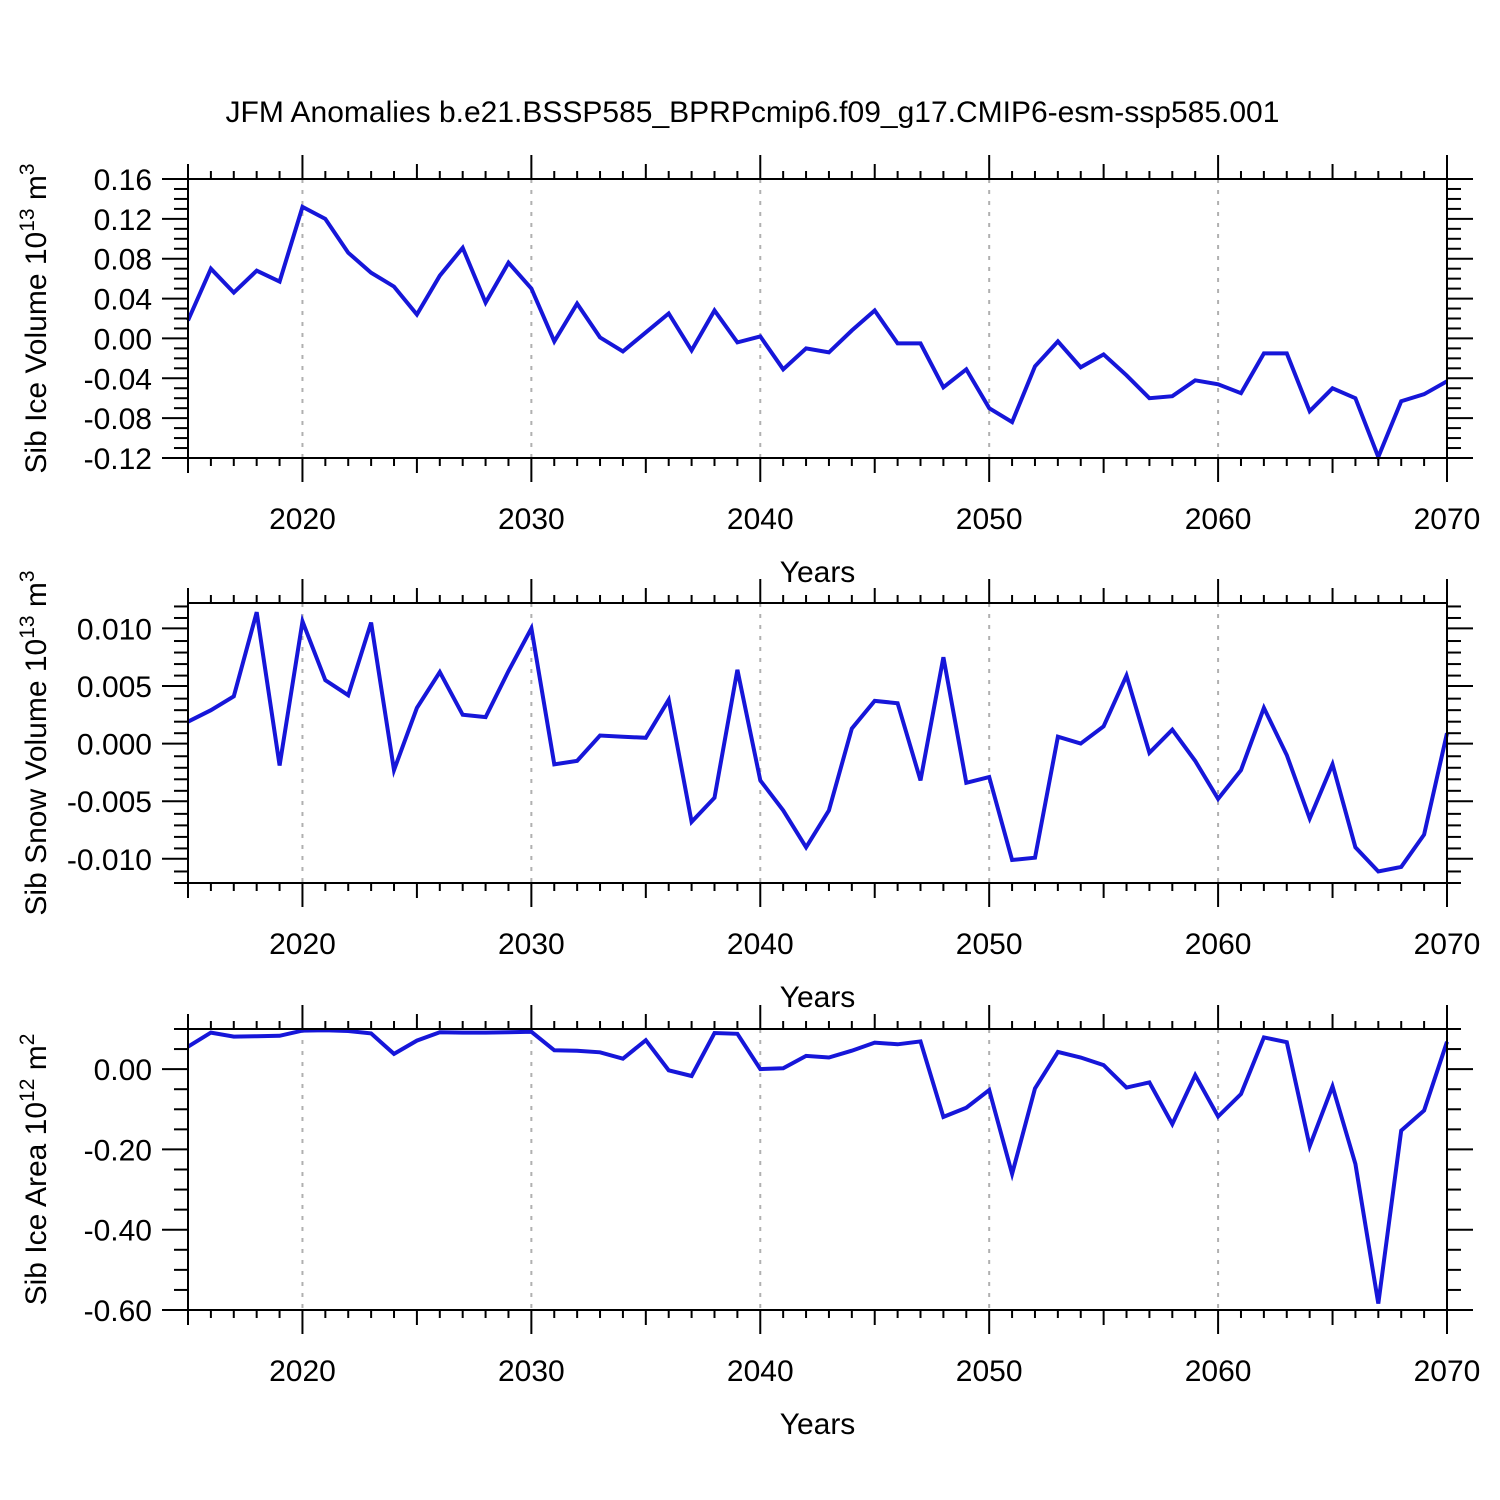  I want to click on y-tick-label: -0.12, so click(118, 459).